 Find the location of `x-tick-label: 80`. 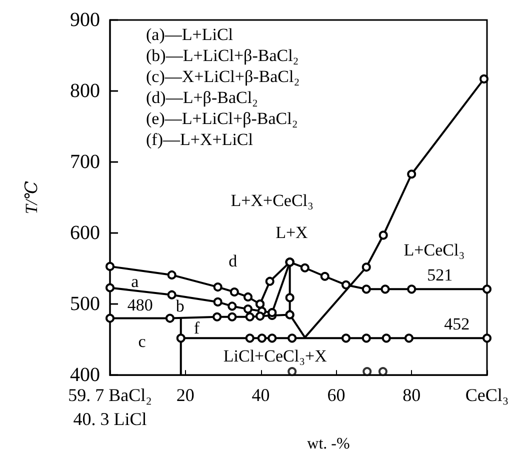

x-tick-label: 80 is located at coordinates (411, 395).